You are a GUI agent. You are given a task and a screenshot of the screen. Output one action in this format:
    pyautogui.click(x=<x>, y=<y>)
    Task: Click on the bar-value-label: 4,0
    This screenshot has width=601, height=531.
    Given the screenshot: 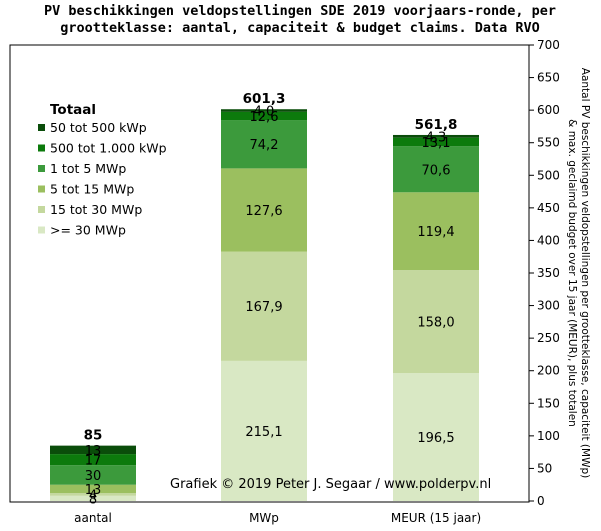 What is the action you would take?
    pyautogui.click(x=264, y=112)
    